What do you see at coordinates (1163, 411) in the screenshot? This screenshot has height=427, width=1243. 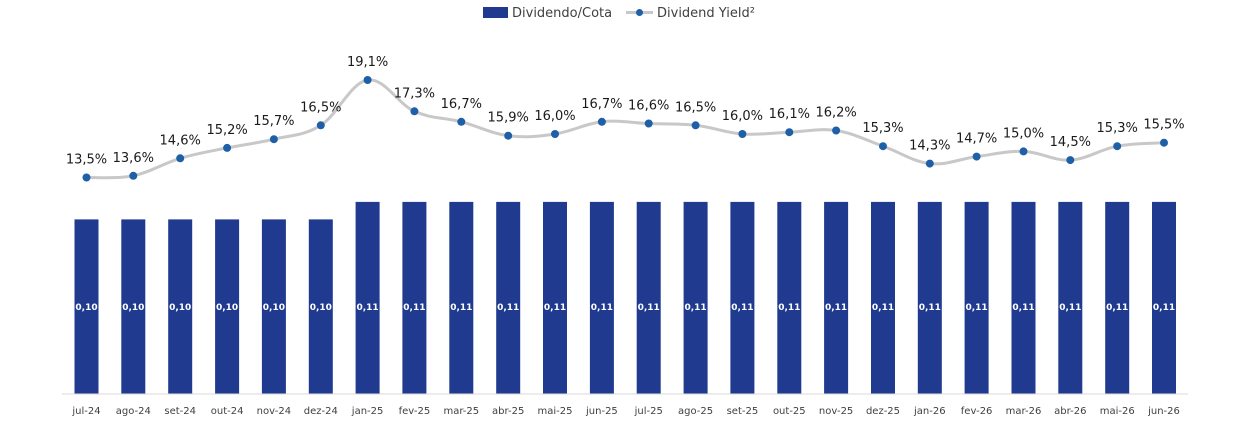 I see `x-tick-jun-26: jun-26` at bounding box center [1163, 411].